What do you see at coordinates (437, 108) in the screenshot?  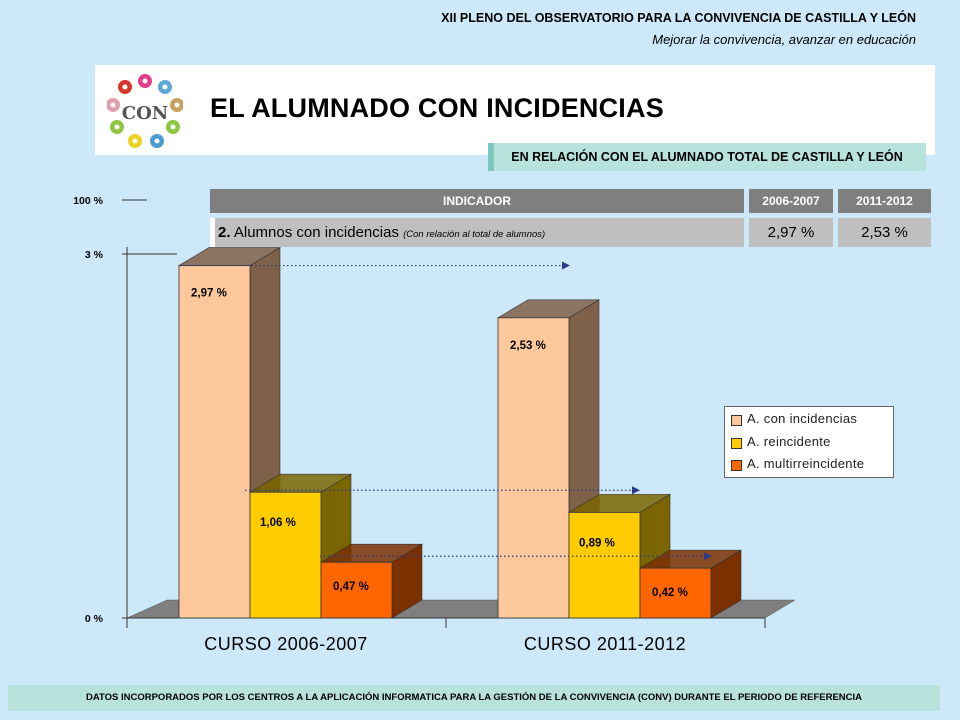 I see `page-title: EL ALUMNADO CON INCIDENCIAS` at bounding box center [437, 108].